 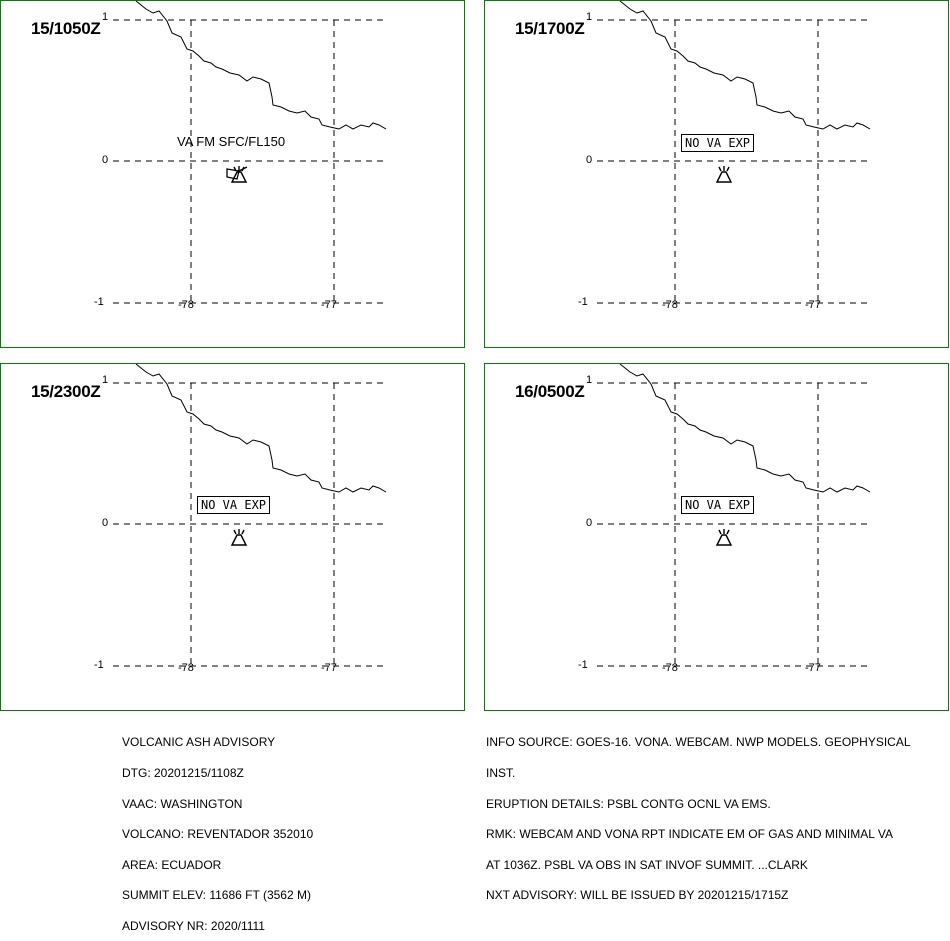 I want to click on ash-cloud-icon, so click(x=237, y=173).